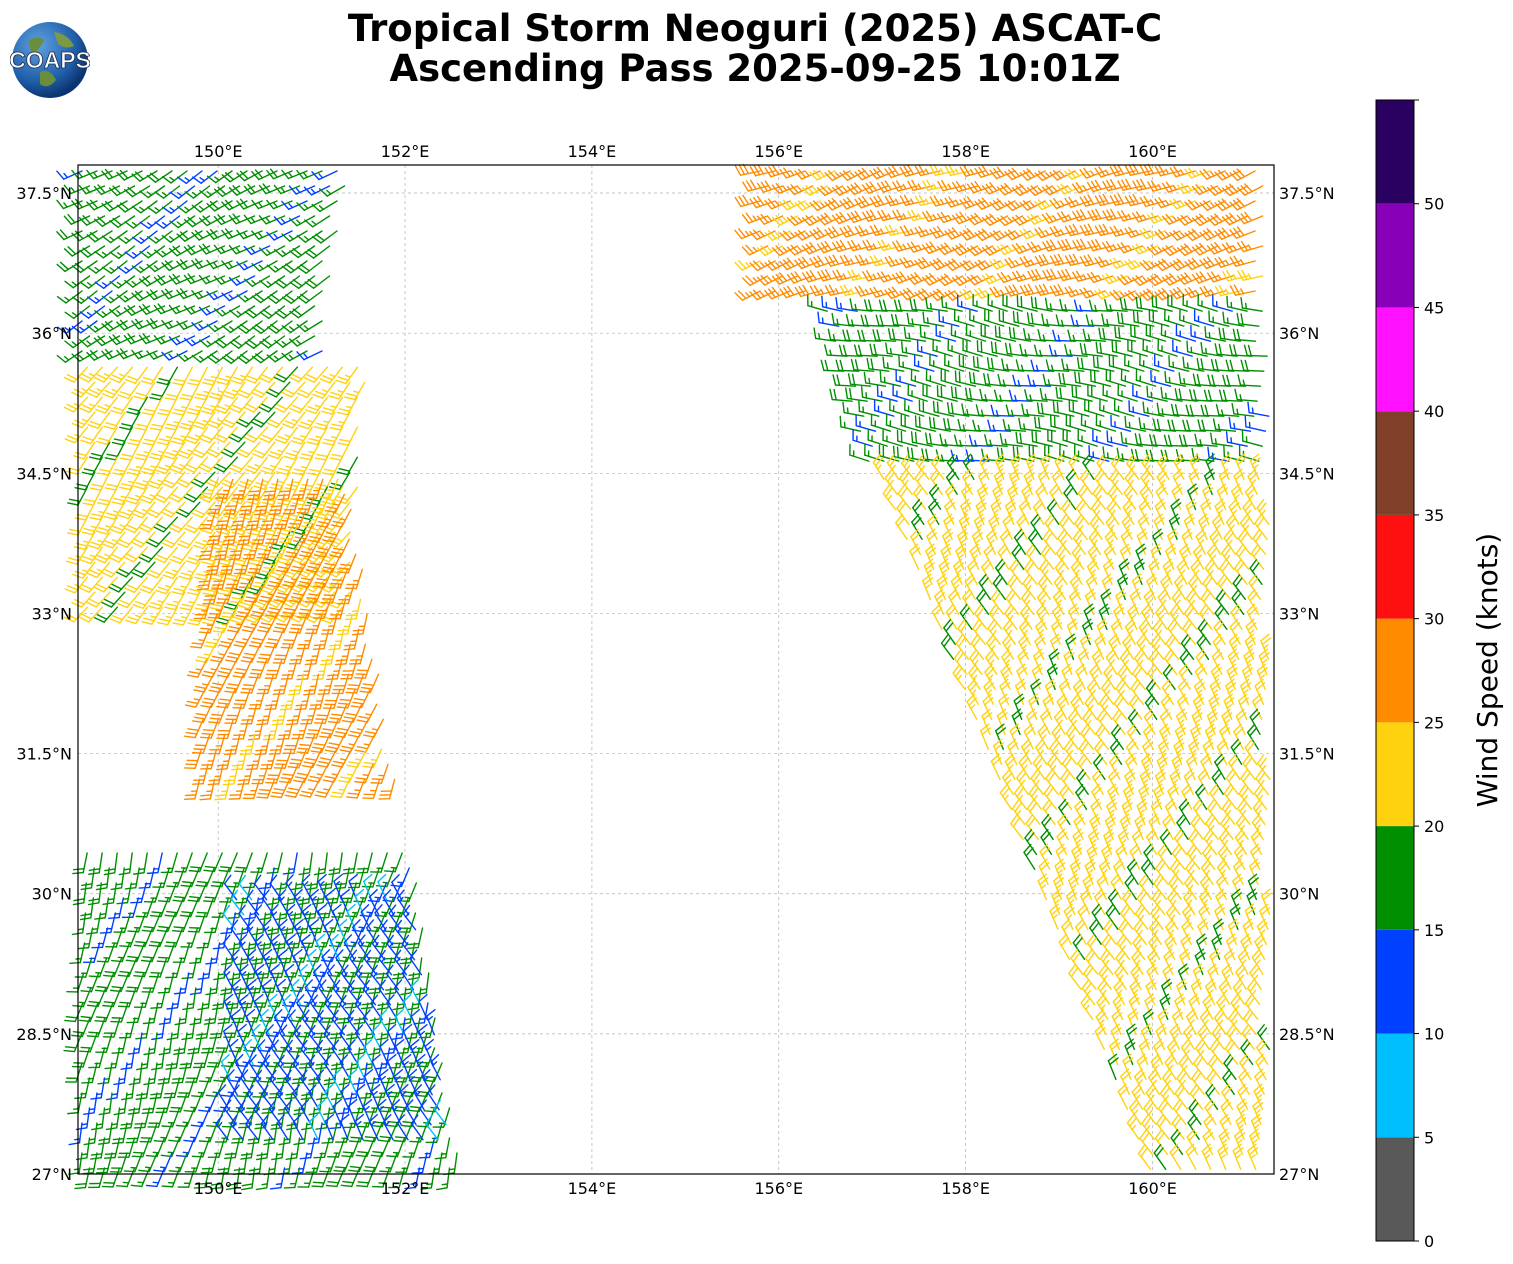 Image resolution: width=1513 pixels, height=1264 pixels. What do you see at coordinates (44, 1034) in the screenshot?
I see `lat-tick-label-left: 28.5°N` at bounding box center [44, 1034].